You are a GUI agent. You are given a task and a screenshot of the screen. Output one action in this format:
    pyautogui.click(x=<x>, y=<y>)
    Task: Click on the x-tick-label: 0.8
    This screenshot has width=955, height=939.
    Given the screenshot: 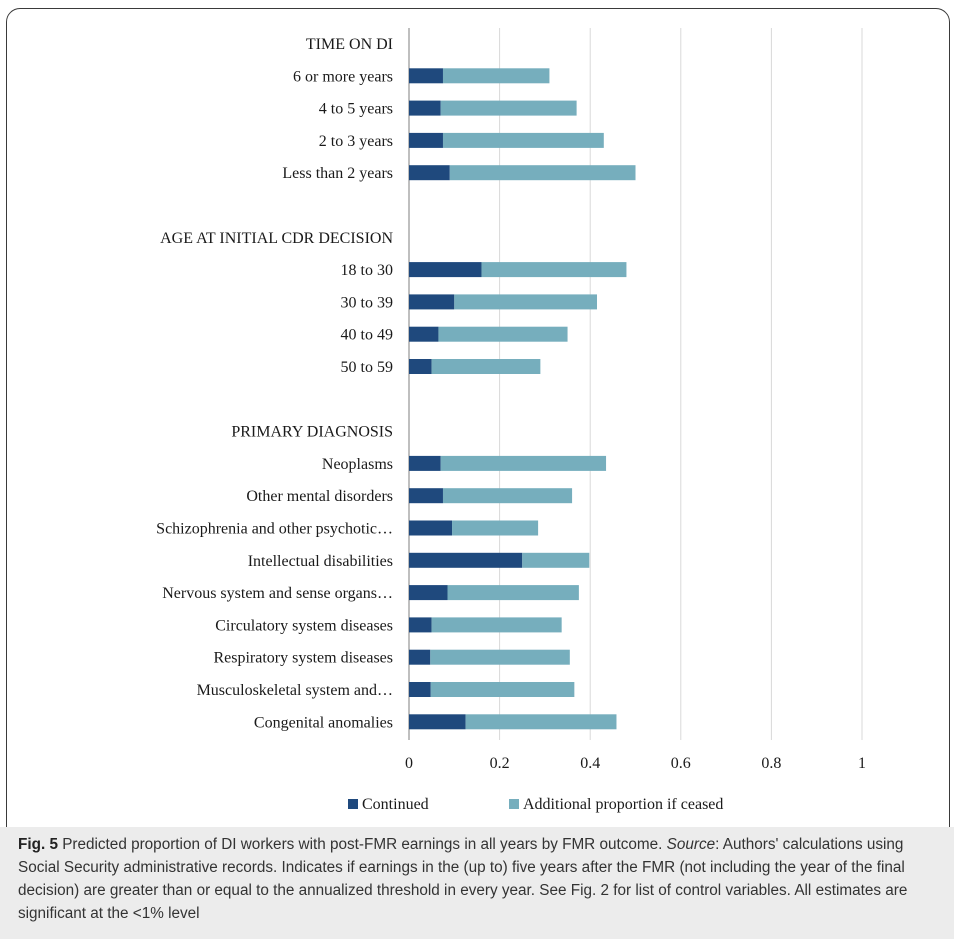 What is the action you would take?
    pyautogui.click(x=771, y=763)
    